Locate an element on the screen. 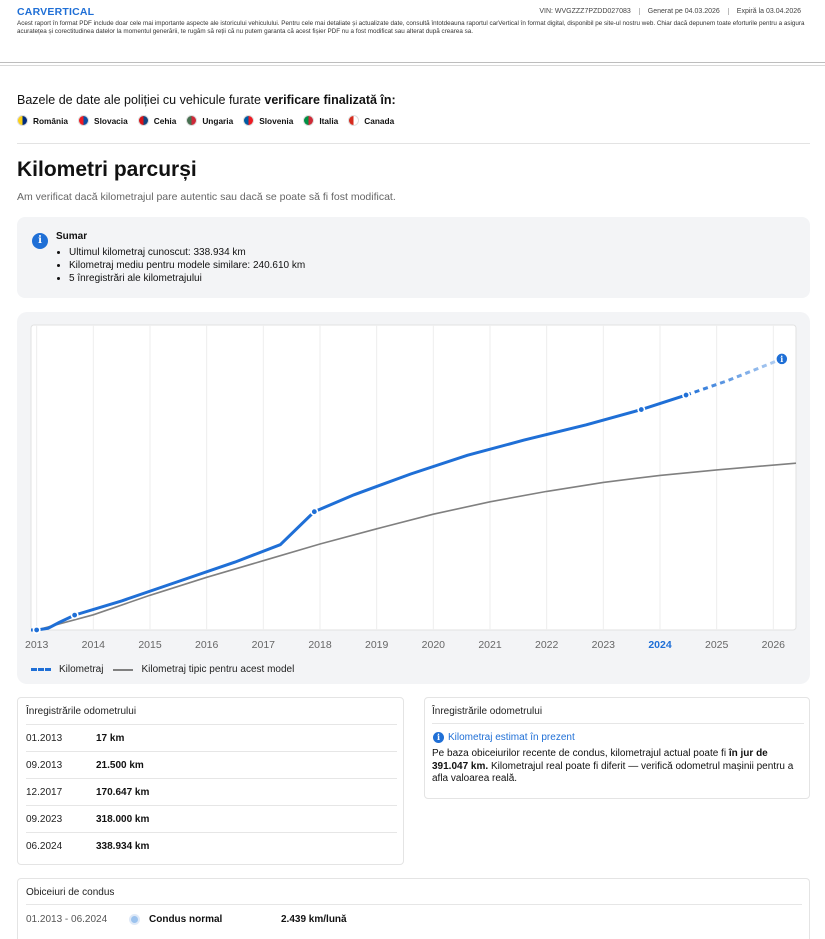  country-item: Ungaria is located at coordinates (209, 120).